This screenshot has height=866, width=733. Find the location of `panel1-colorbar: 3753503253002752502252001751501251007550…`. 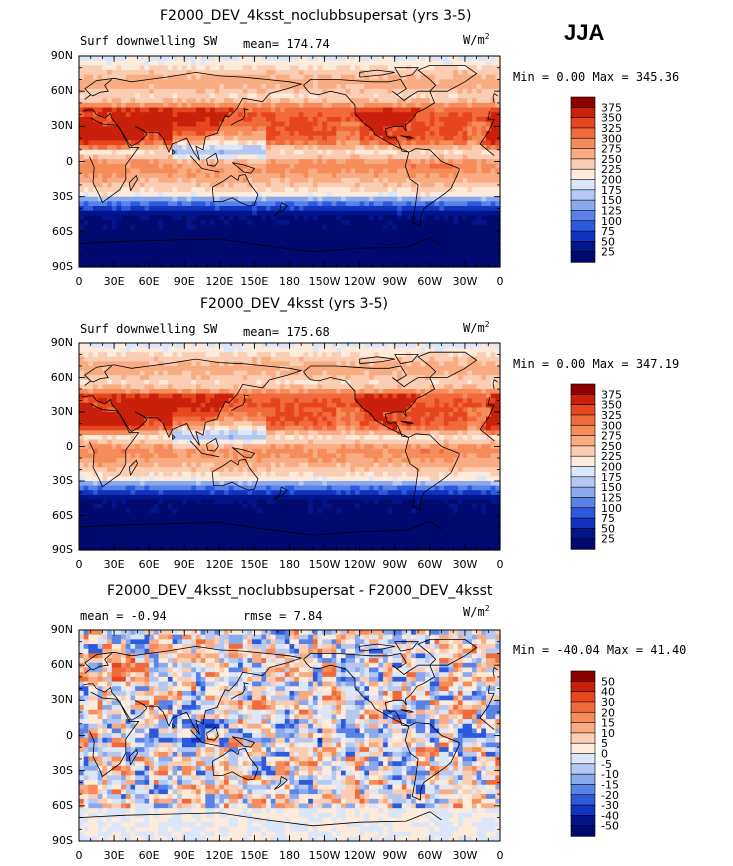

panel1-colorbar: 3753503253002752502252001751501251007550… is located at coordinates (596, 179).